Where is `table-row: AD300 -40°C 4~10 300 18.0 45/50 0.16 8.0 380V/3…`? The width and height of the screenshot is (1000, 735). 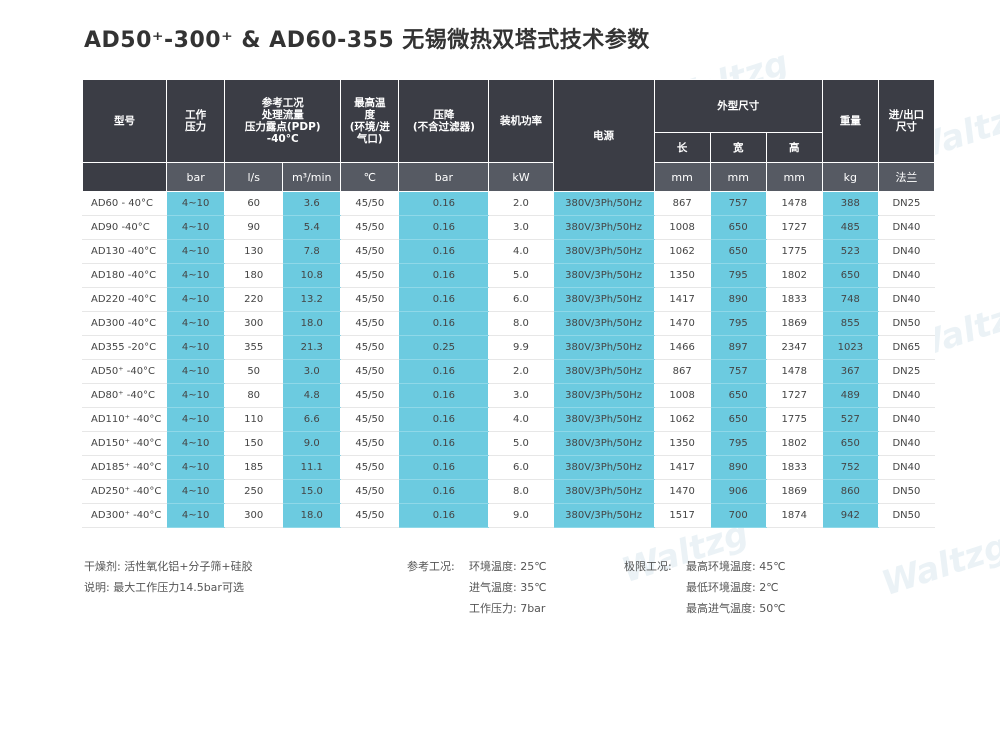 table-row: AD300 -40°C 4~10 300 18.0 45/50 0.16 8.0 380V/3… is located at coordinates (508, 323).